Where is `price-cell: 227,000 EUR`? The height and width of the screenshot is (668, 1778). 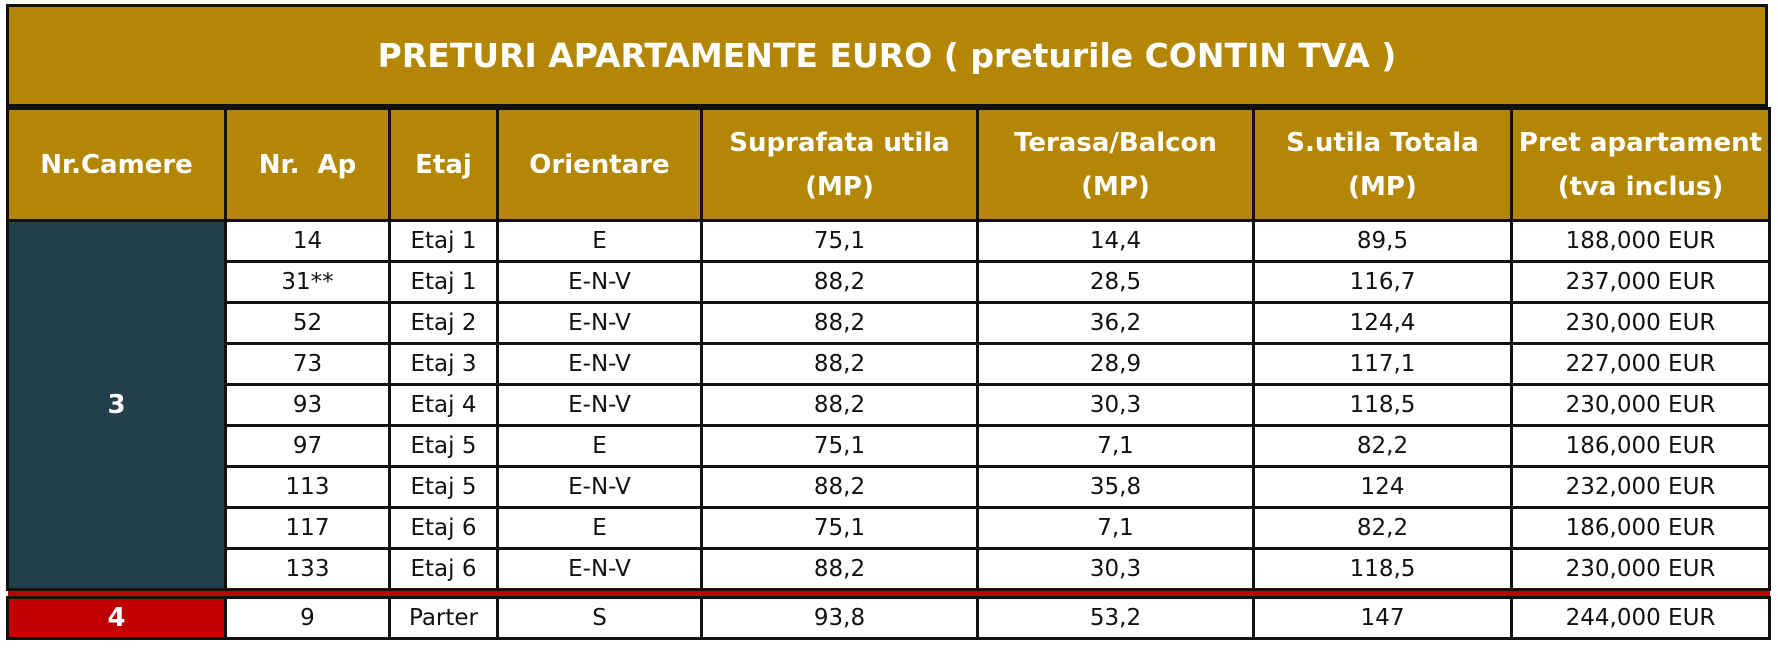
price-cell: 227,000 EUR is located at coordinates (1640, 364).